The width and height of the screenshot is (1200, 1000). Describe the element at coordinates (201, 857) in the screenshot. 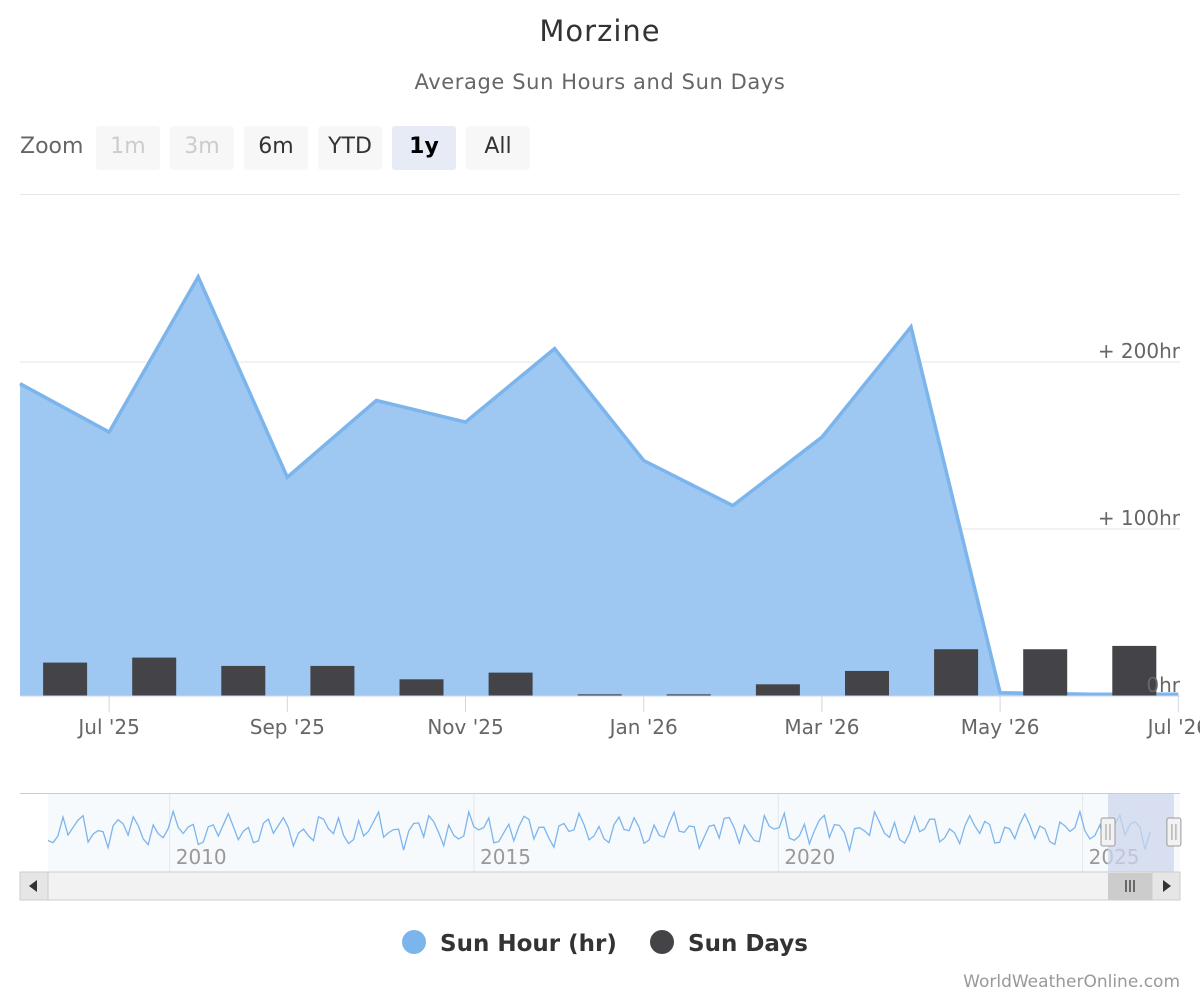

I see `navigator-year-label: 2010` at that location.